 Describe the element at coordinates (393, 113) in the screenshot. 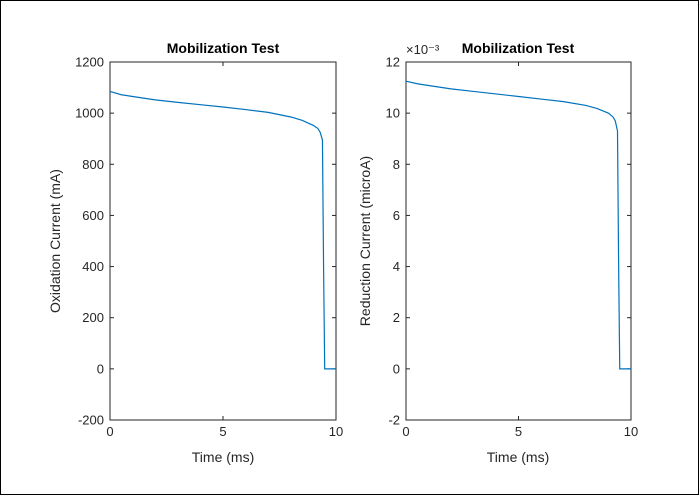

I see `right-plot-ytick-label: 10` at that location.